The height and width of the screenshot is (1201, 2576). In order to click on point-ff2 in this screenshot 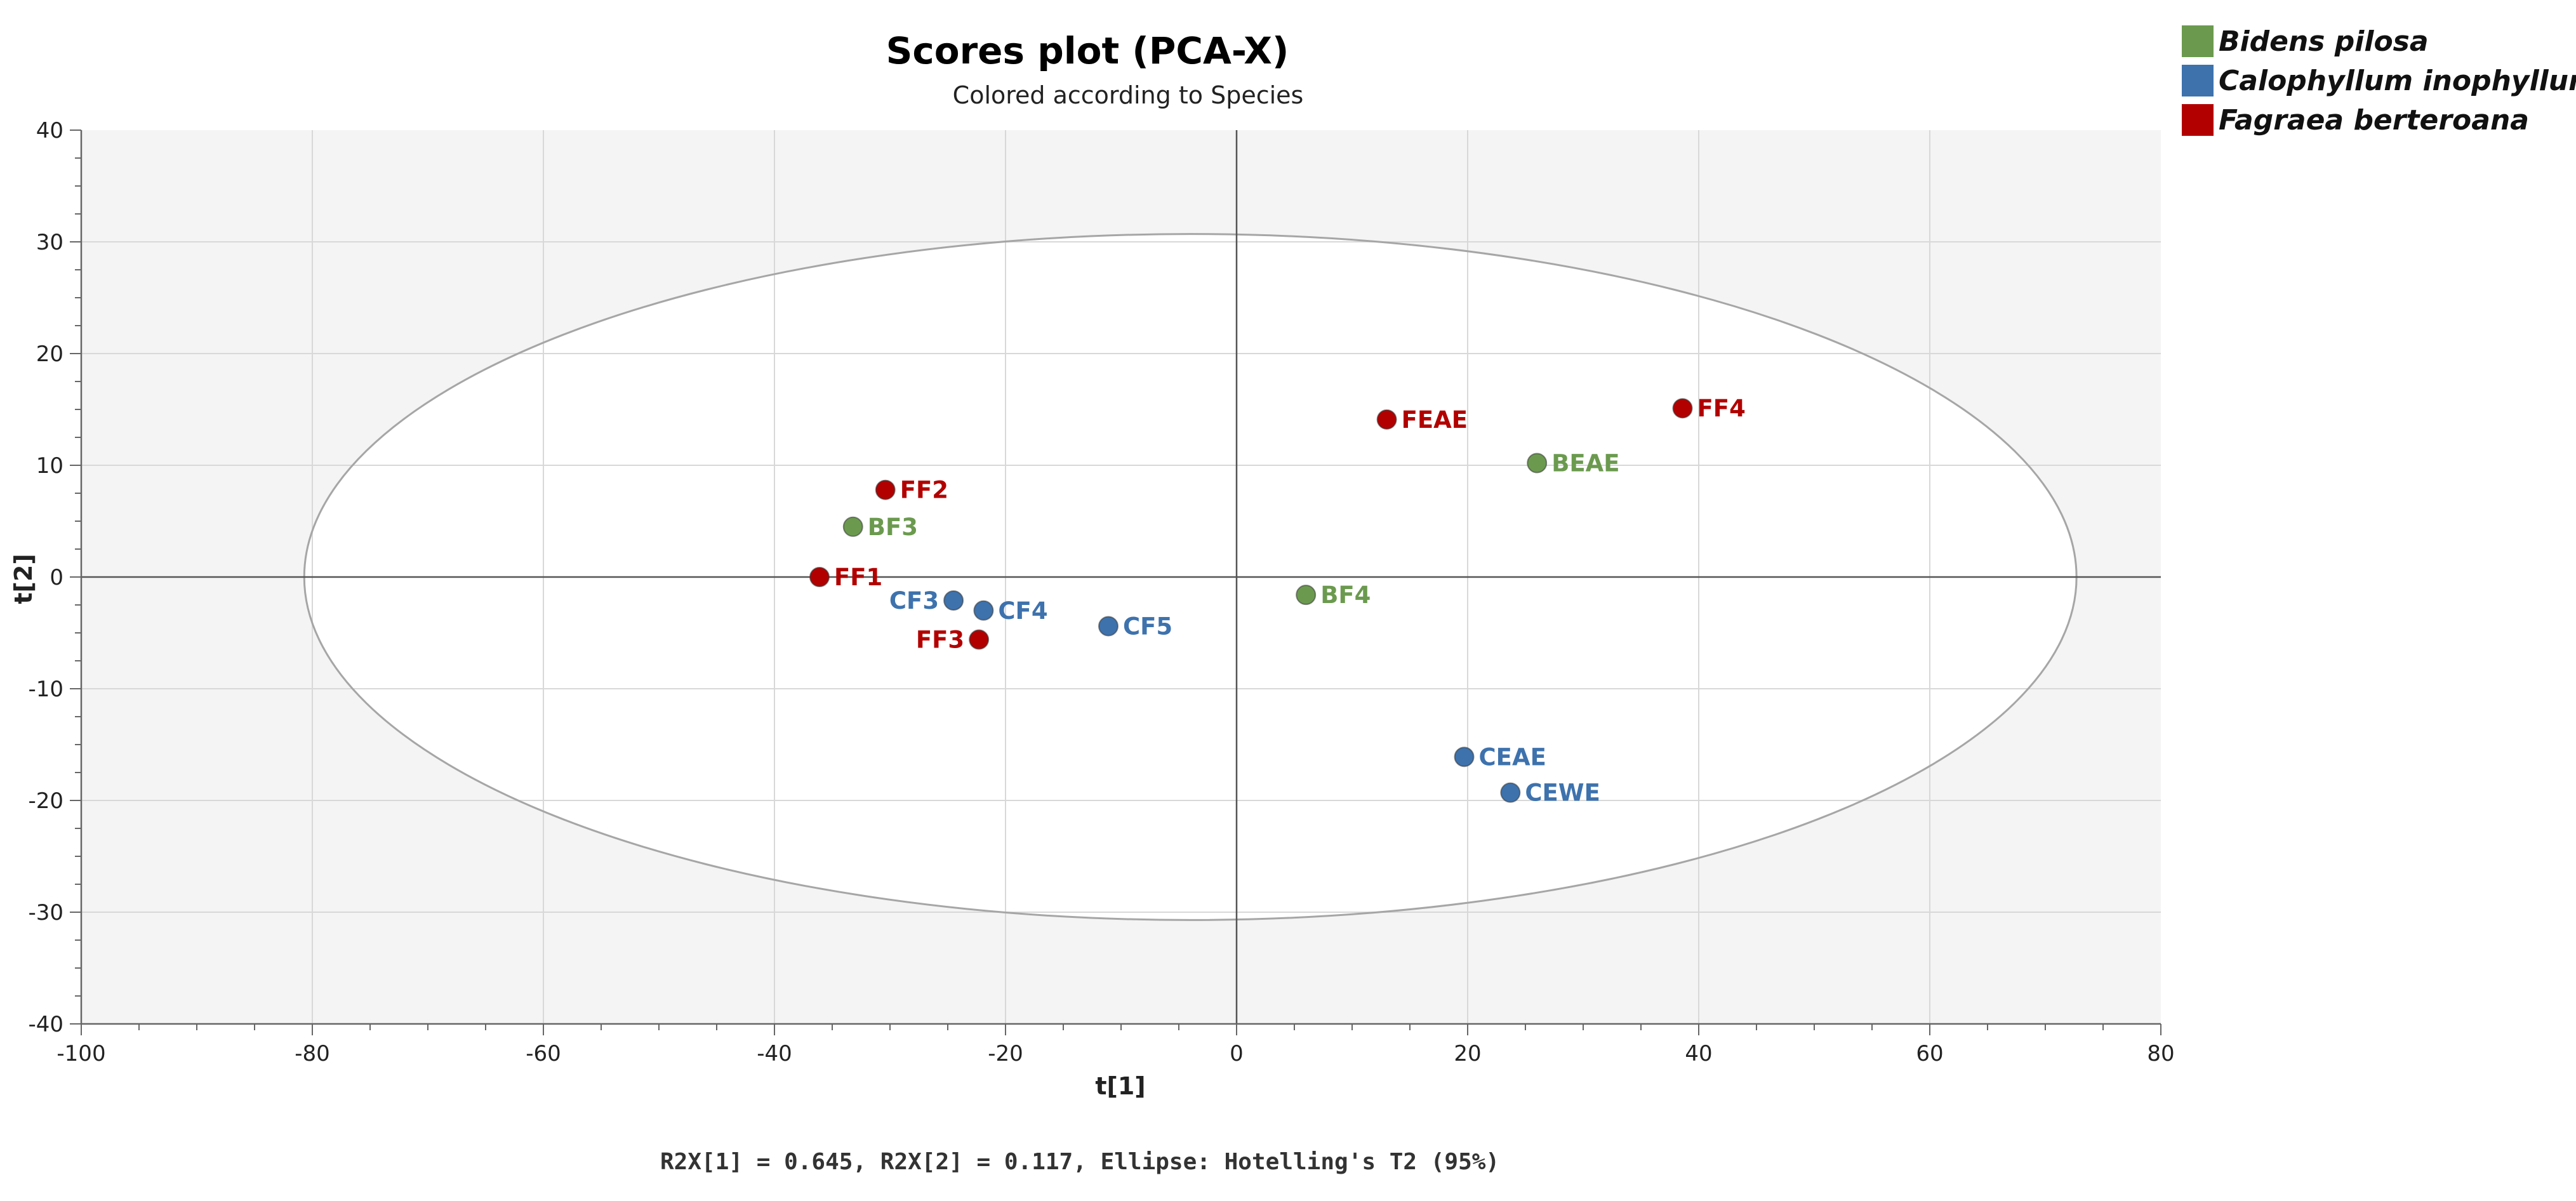, I will do `click(885, 490)`.